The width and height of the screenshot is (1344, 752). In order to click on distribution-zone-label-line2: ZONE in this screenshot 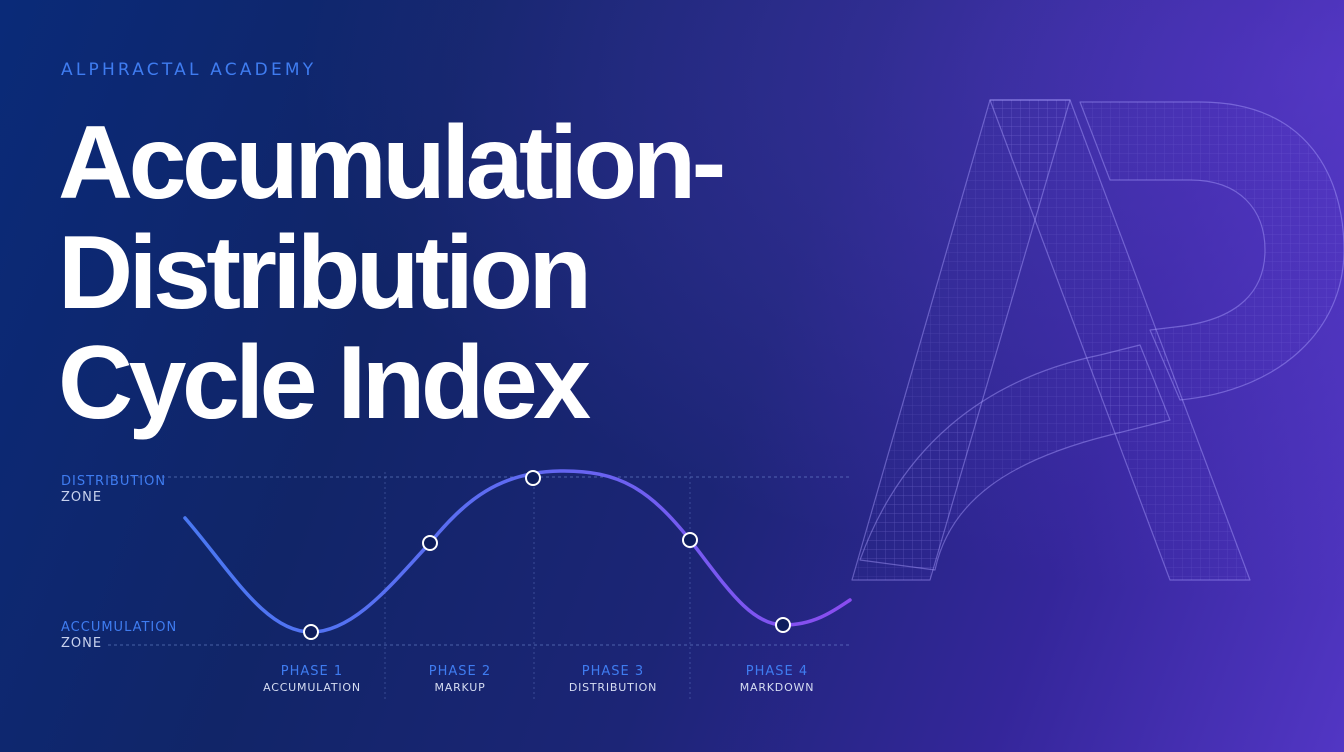, I will do `click(82, 497)`.